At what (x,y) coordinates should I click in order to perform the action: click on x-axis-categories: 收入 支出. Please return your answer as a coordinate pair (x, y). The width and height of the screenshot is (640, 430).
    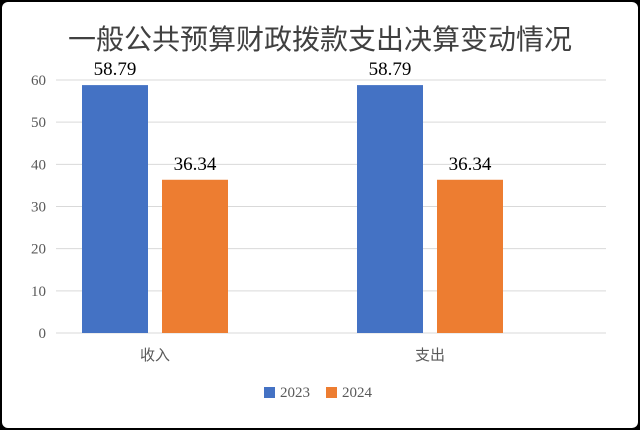
    Looking at the image, I should click on (292, 355).